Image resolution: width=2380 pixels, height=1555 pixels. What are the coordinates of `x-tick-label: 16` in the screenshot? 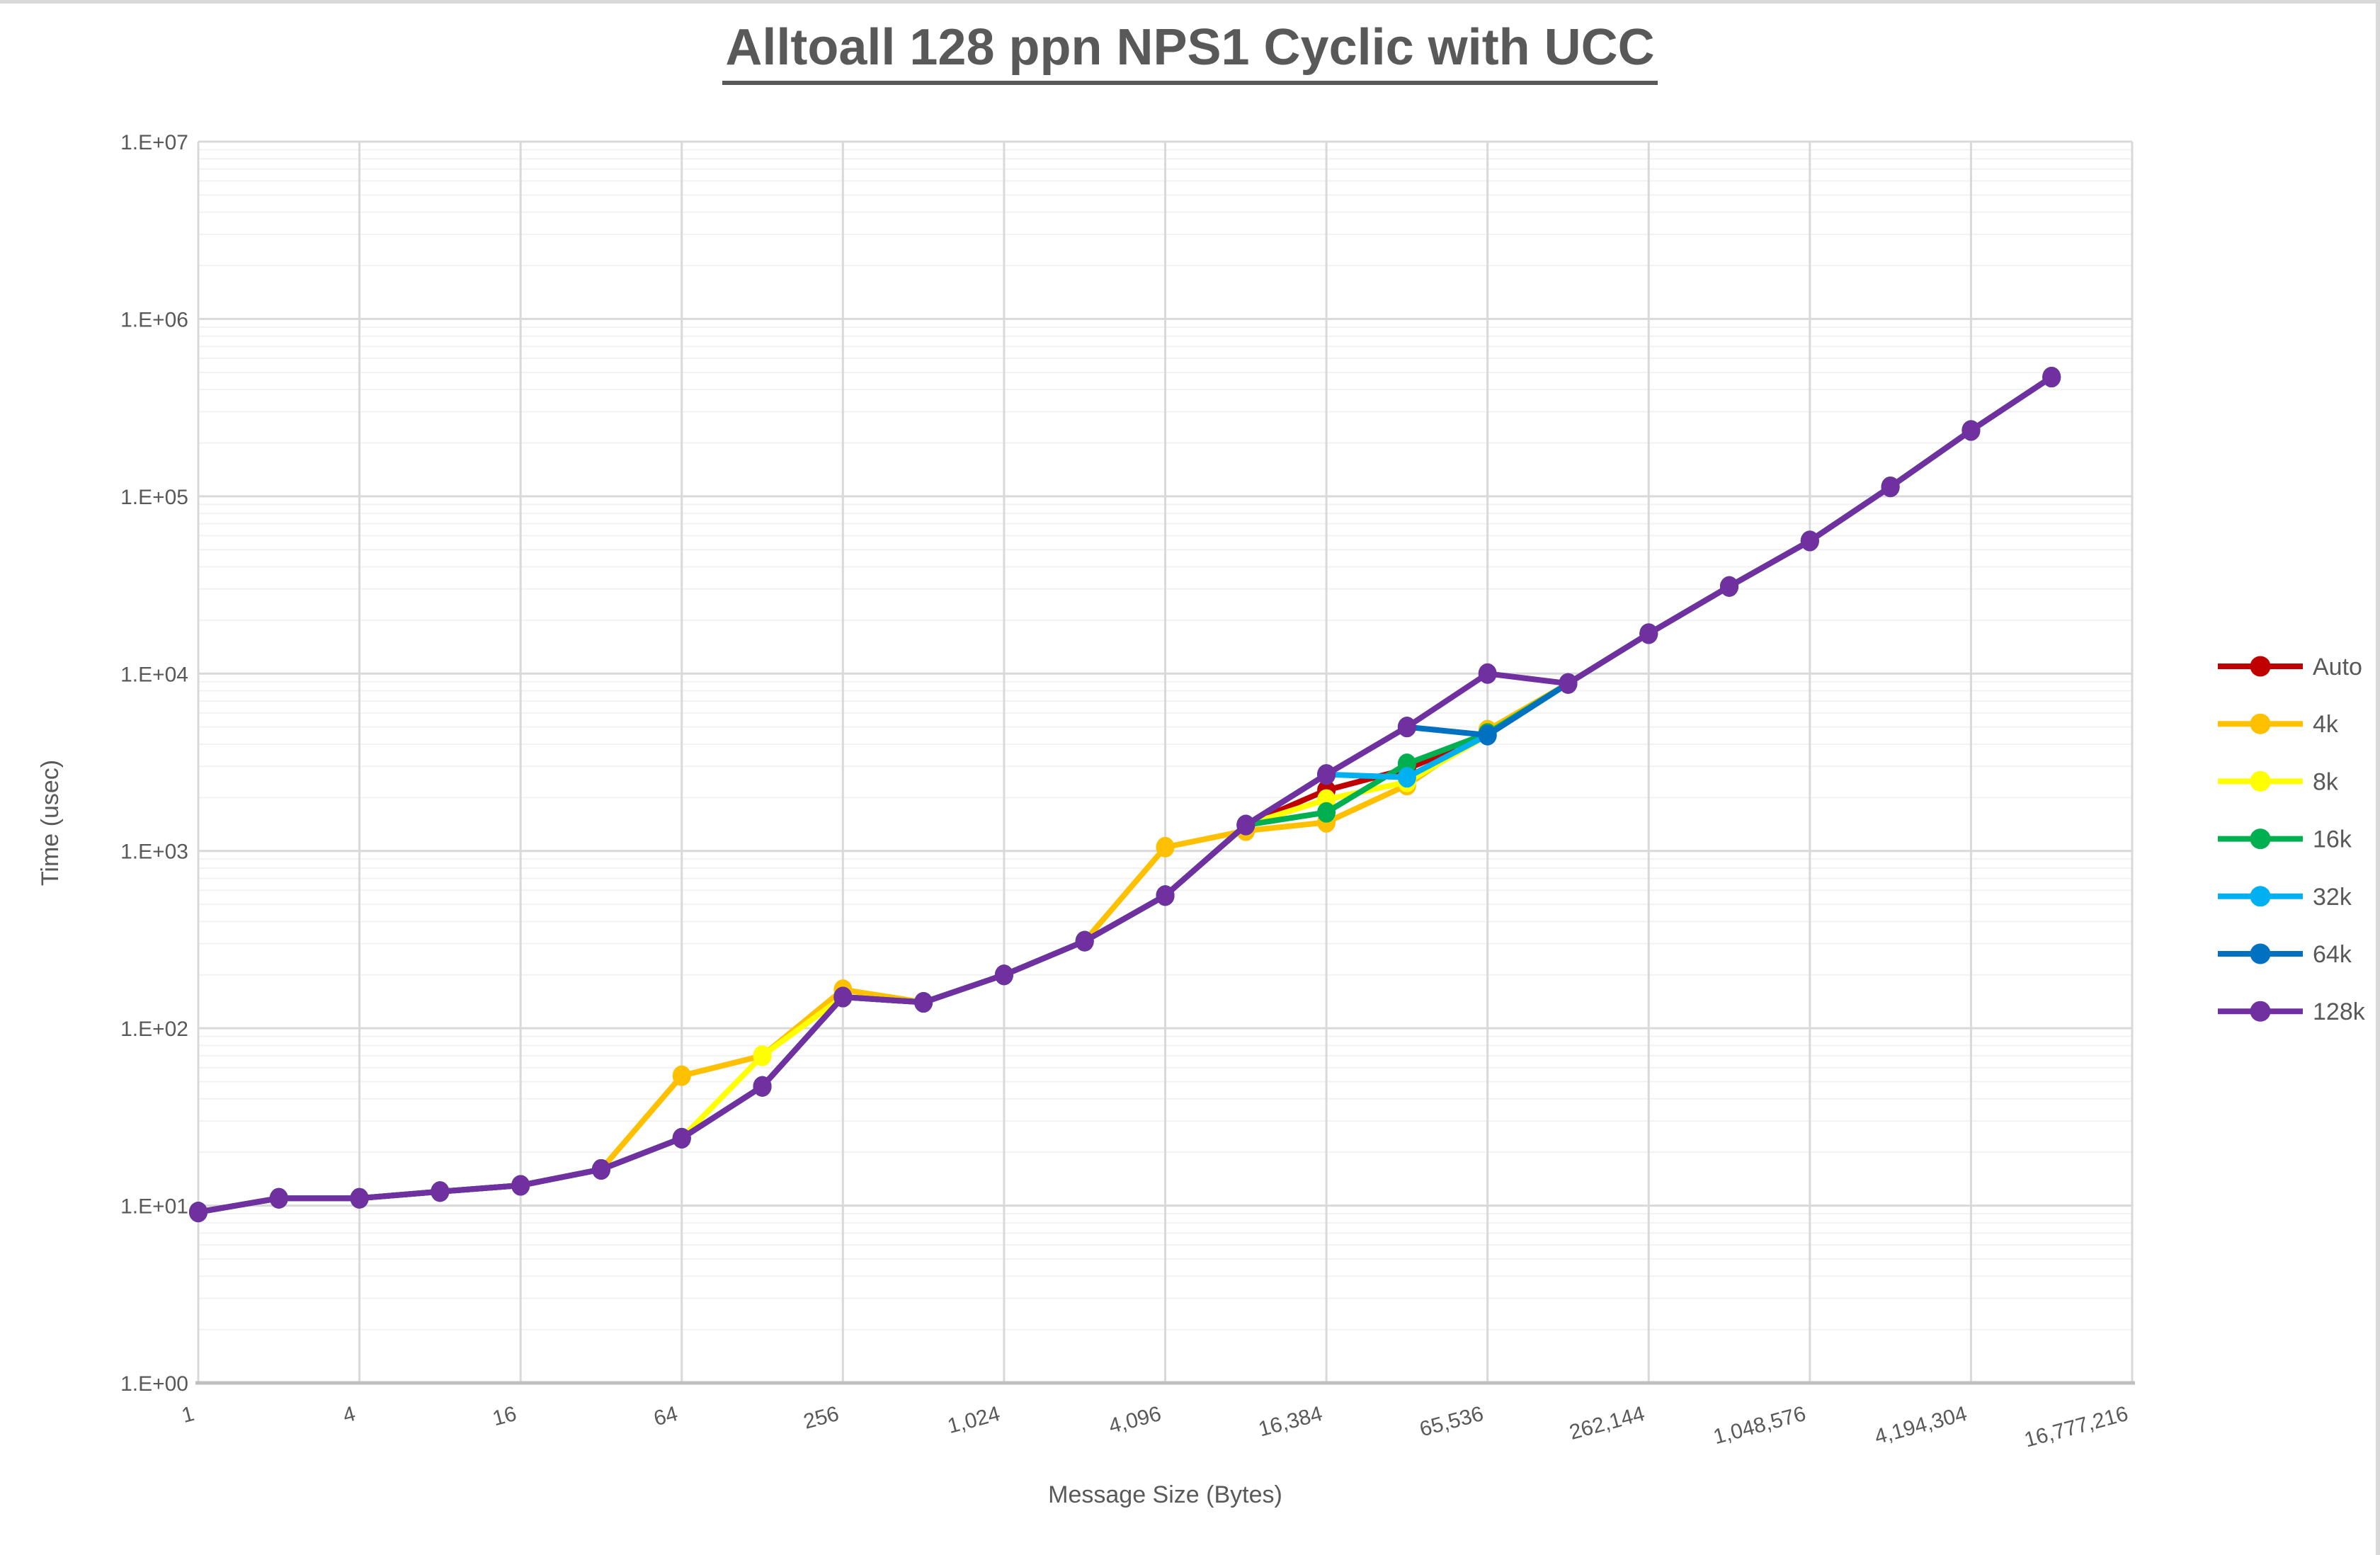 It's located at (504, 1416).